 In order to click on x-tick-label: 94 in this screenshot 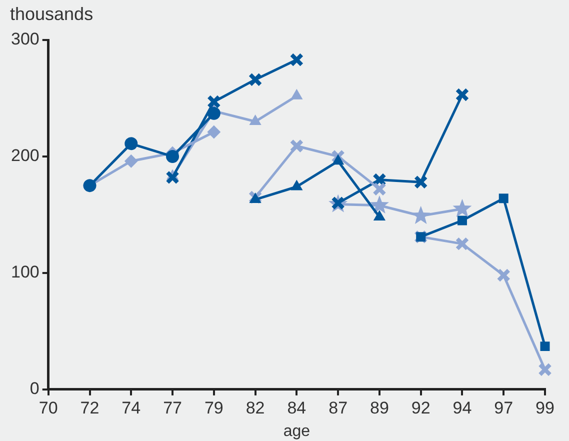, I will do `click(462, 408)`.